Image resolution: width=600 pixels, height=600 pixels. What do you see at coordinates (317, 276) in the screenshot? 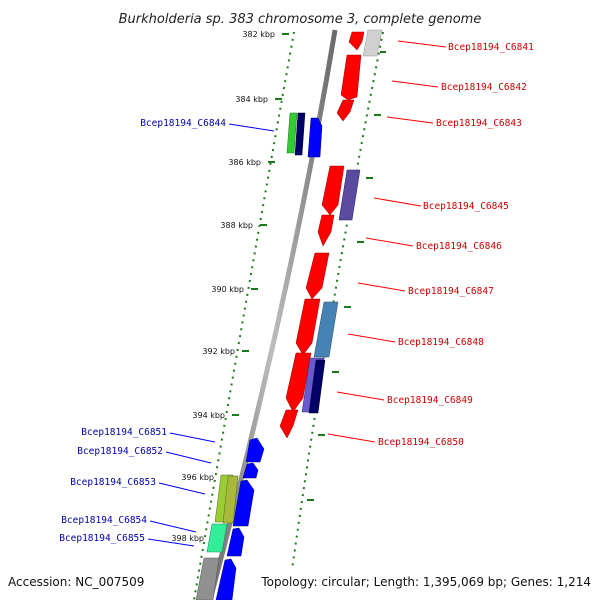
I see `gene-arrow-c6847` at bounding box center [317, 276].